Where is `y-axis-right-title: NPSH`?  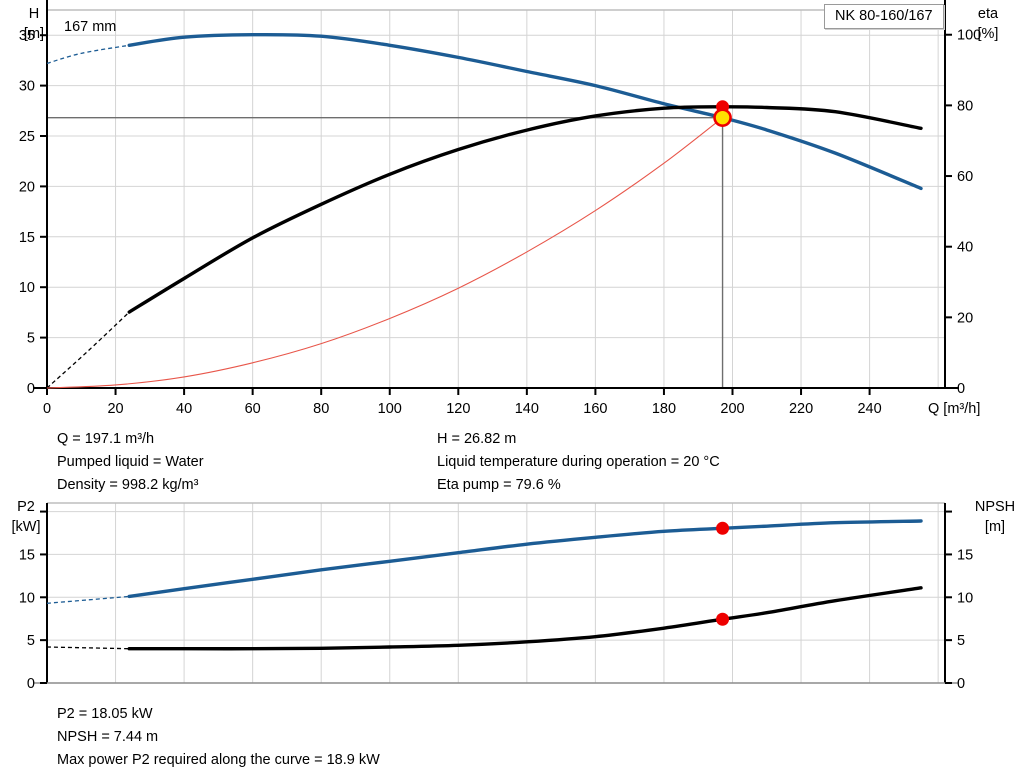 y-axis-right-title: NPSH is located at coordinates (995, 507).